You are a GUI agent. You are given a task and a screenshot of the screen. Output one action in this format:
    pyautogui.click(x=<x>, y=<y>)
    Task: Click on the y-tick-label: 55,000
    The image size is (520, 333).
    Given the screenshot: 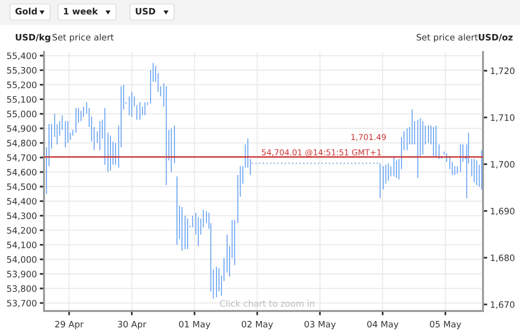 What is the action you would take?
    pyautogui.click(x=21, y=114)
    